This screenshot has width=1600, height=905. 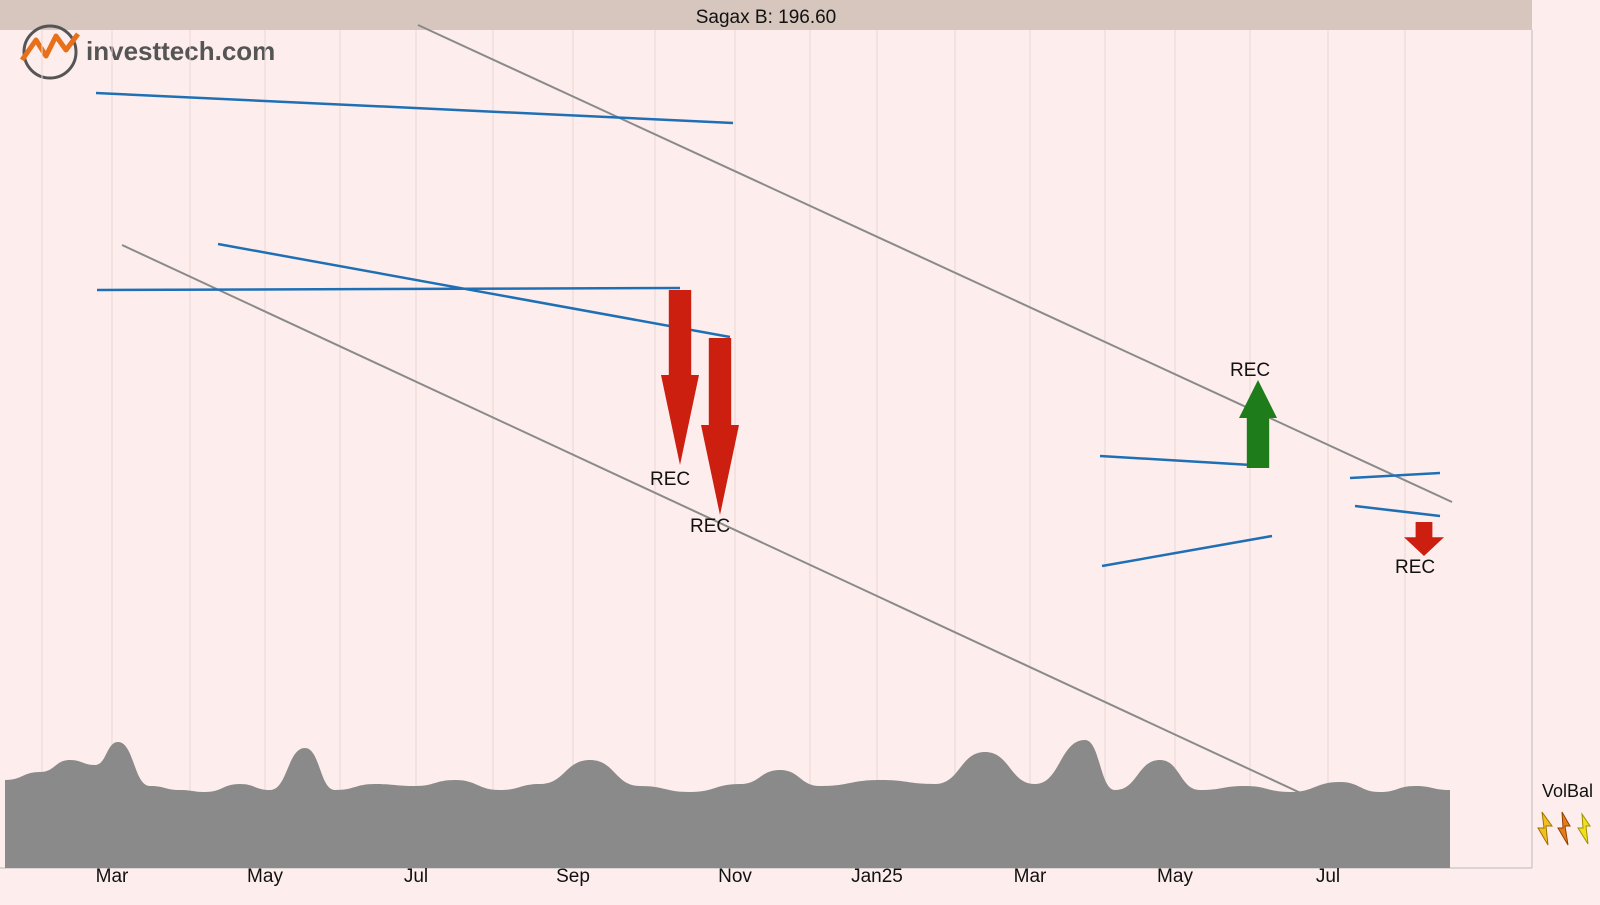 What do you see at coordinates (1258, 424) in the screenshot?
I see `buy-signal-arrow` at bounding box center [1258, 424].